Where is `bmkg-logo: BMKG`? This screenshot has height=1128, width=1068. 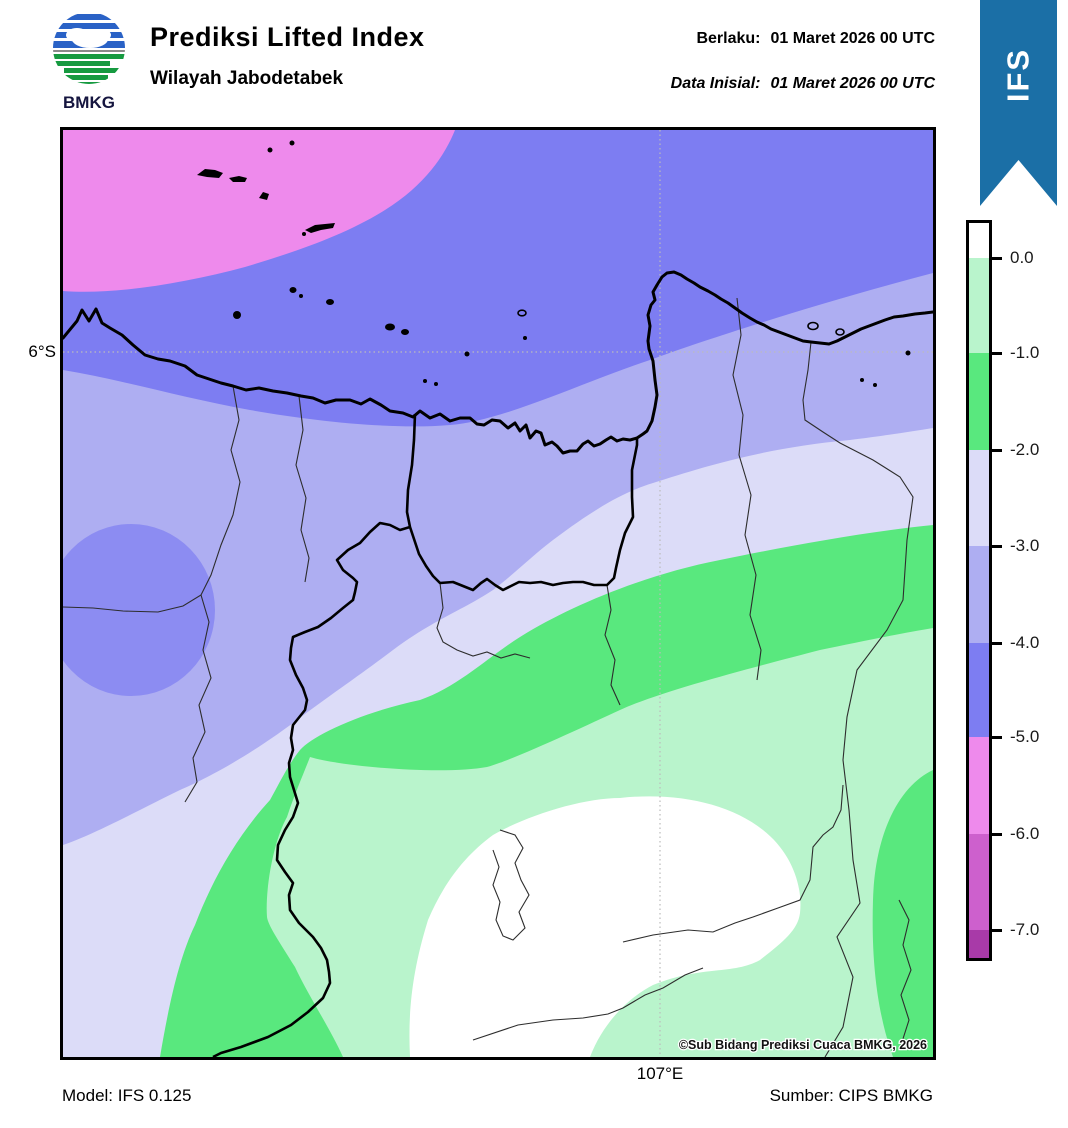 bmkg-logo: BMKG is located at coordinates (89, 60).